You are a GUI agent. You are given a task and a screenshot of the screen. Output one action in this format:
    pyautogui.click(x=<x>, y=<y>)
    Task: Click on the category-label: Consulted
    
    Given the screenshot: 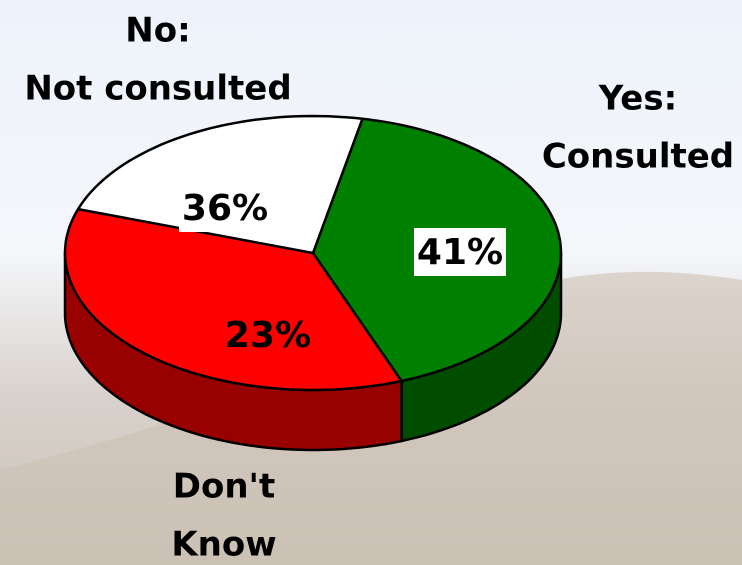 What is the action you would take?
    pyautogui.click(x=638, y=157)
    